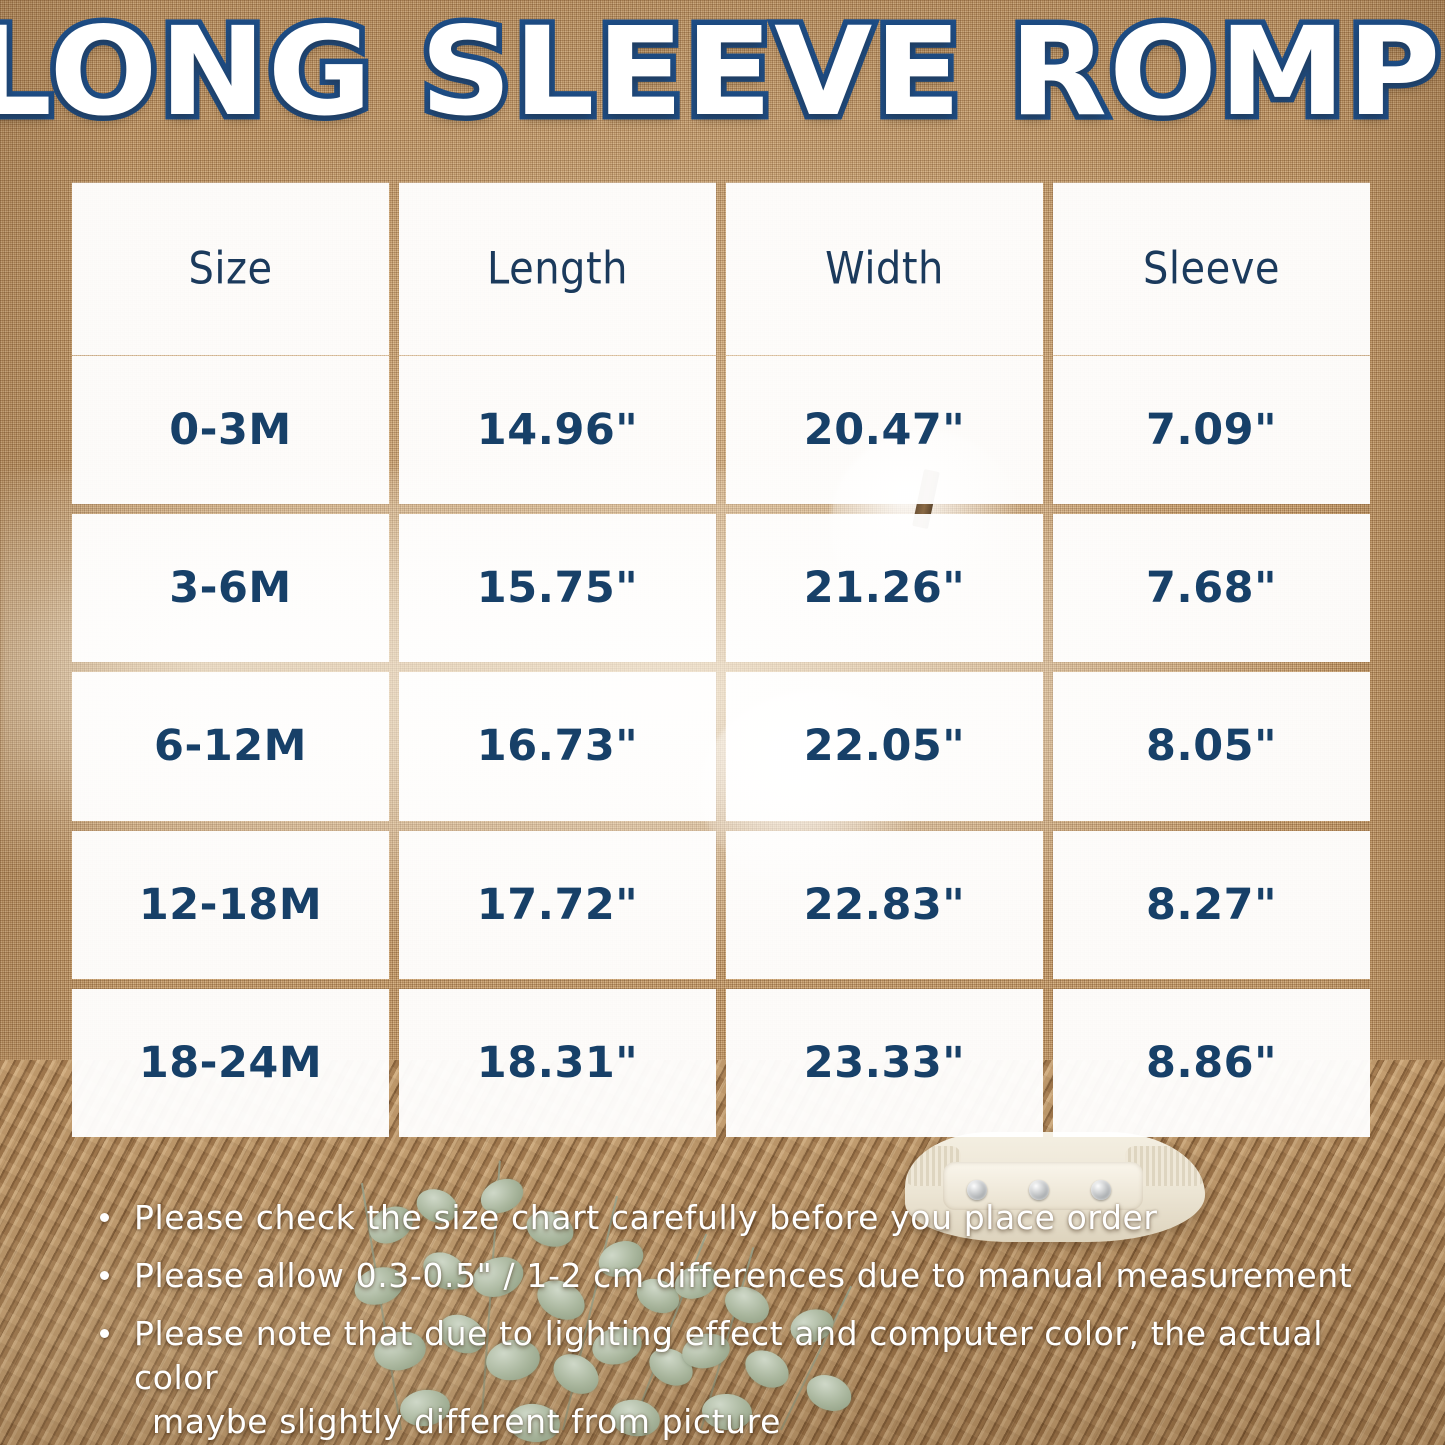 The height and width of the screenshot is (1445, 1445). Describe the element at coordinates (884, 430) in the screenshot. I see `table-row: 20.47"` at that location.